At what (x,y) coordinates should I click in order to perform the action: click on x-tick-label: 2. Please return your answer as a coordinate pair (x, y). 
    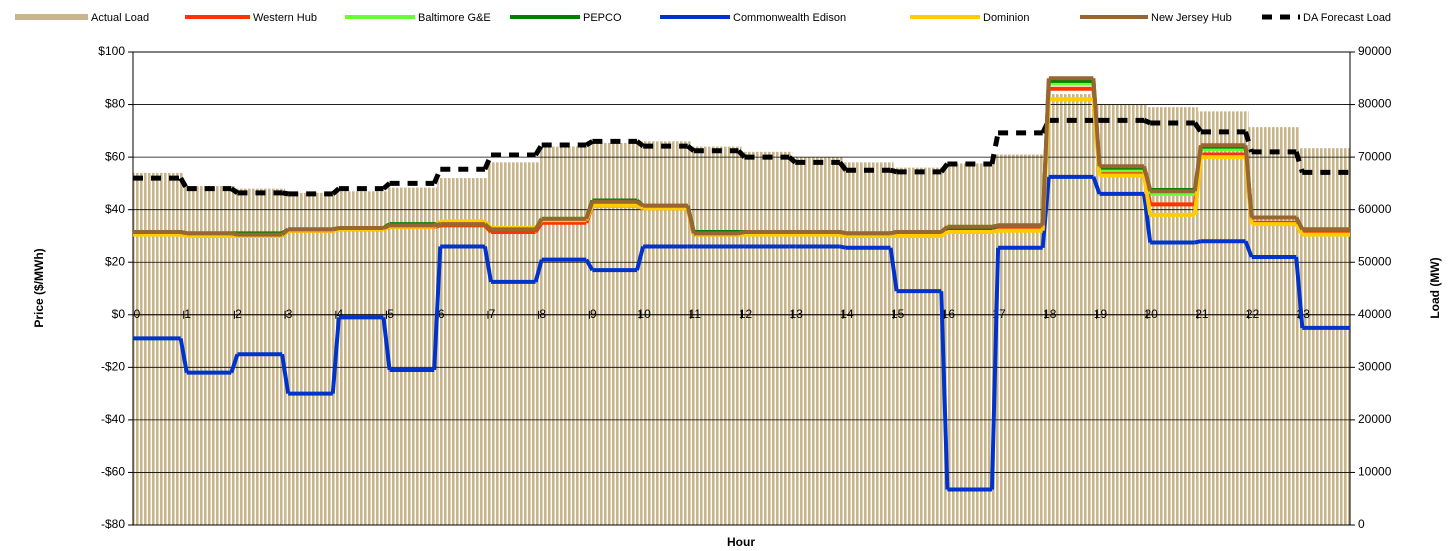
    Looking at the image, I should click on (238, 314).